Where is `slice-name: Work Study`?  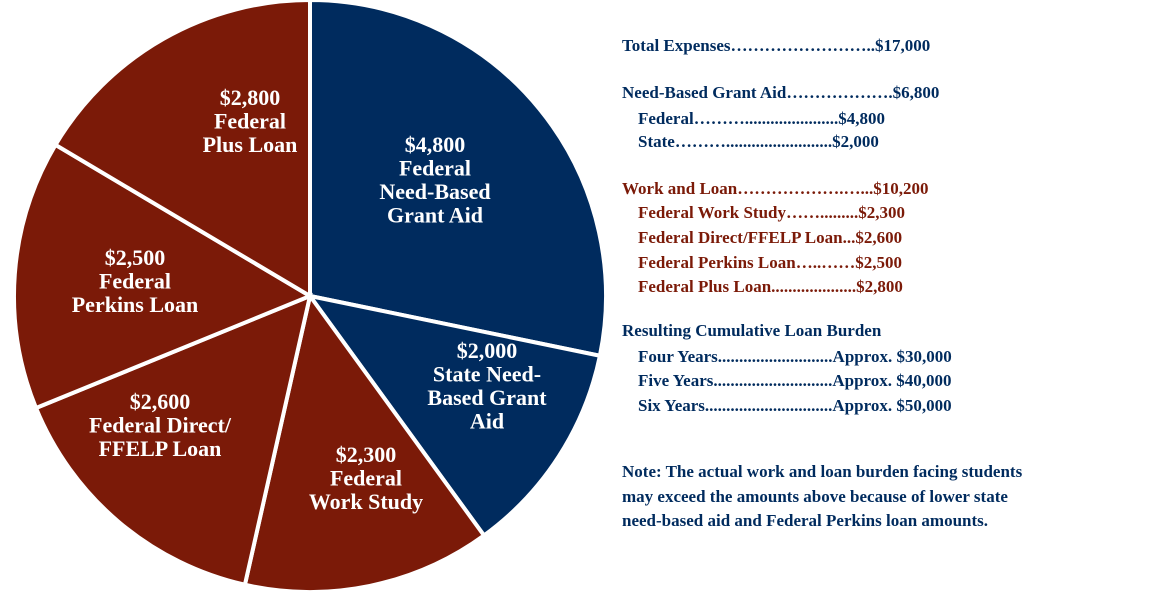
slice-name: Work Study is located at coordinates (366, 501).